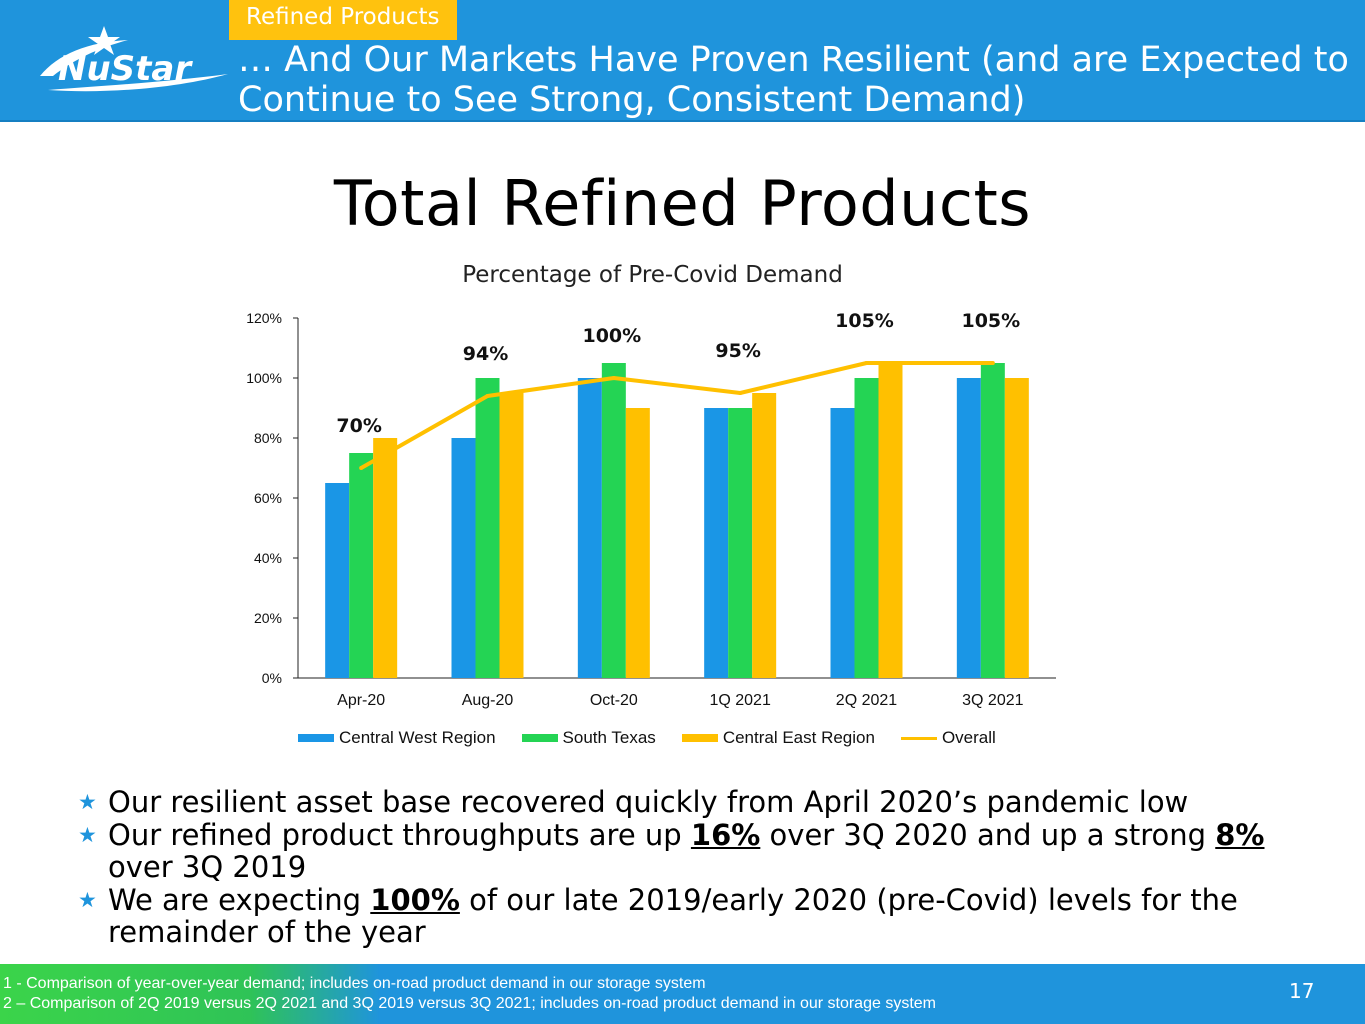 Image resolution: width=1365 pixels, height=1024 pixels. I want to click on chart-title: Total Refined Products, so click(682, 203).